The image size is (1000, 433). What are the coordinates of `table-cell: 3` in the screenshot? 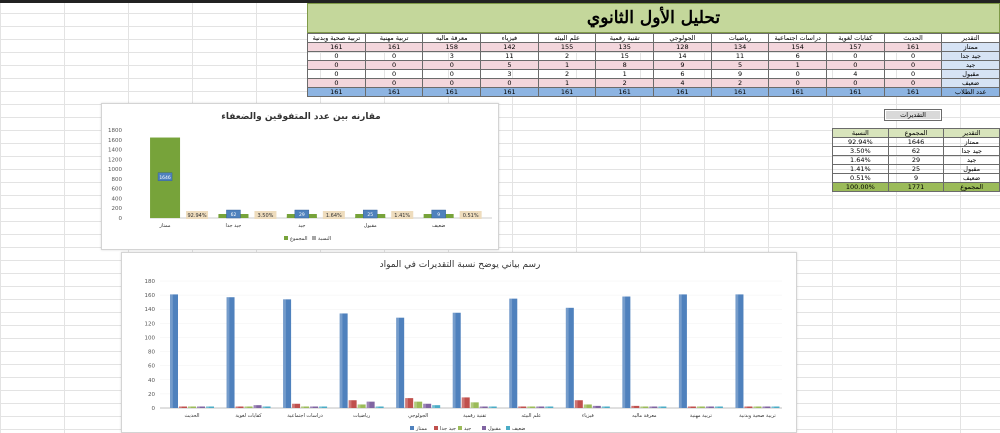 It's located at (509, 74).